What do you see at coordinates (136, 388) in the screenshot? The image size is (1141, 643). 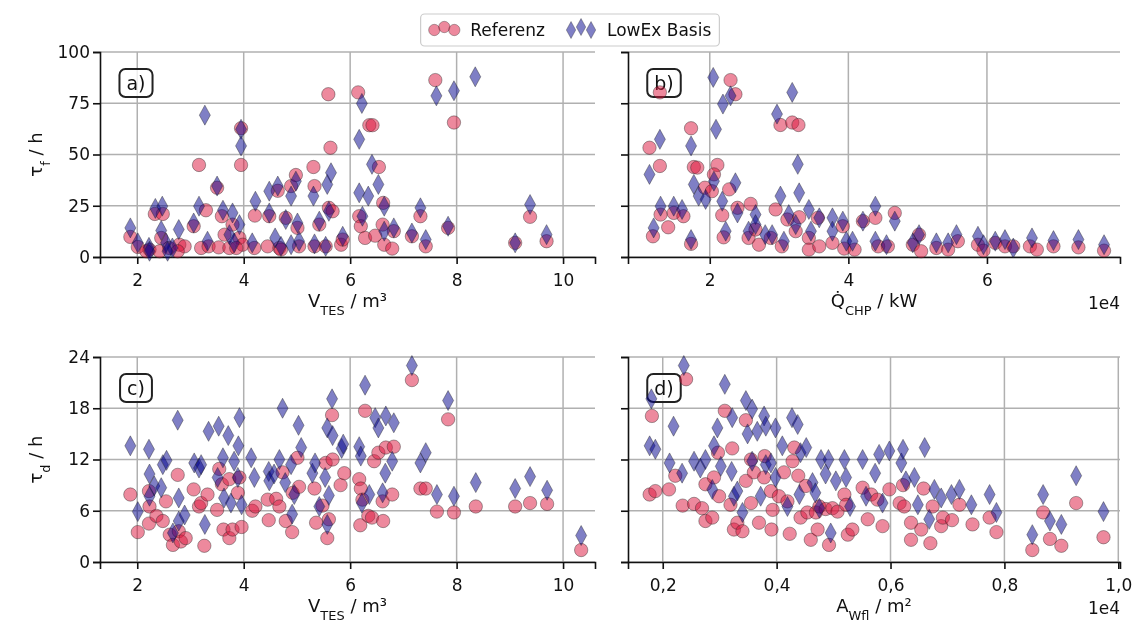 I see `annotation: c)` at bounding box center [136, 388].